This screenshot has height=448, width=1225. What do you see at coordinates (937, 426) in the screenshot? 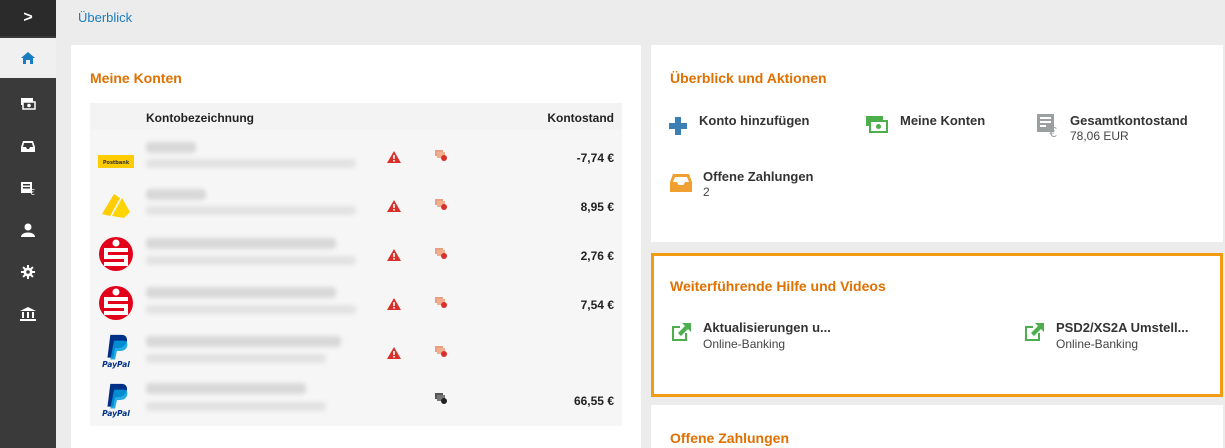
I see `open-payments-panel` at bounding box center [937, 426].